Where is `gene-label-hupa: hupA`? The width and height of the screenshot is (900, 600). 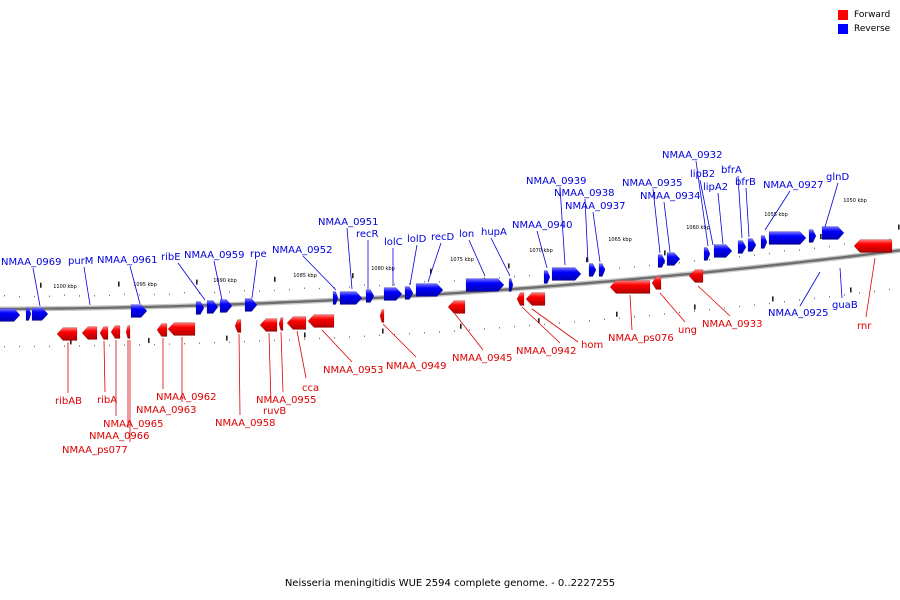 gene-label-hupa: hupA is located at coordinates (494, 232).